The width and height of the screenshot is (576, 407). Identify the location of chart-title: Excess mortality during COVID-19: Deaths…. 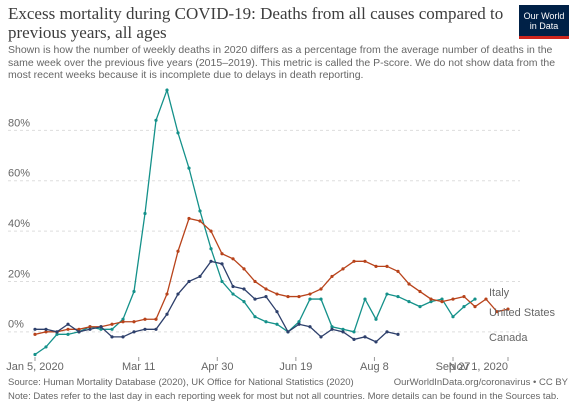
(256, 23).